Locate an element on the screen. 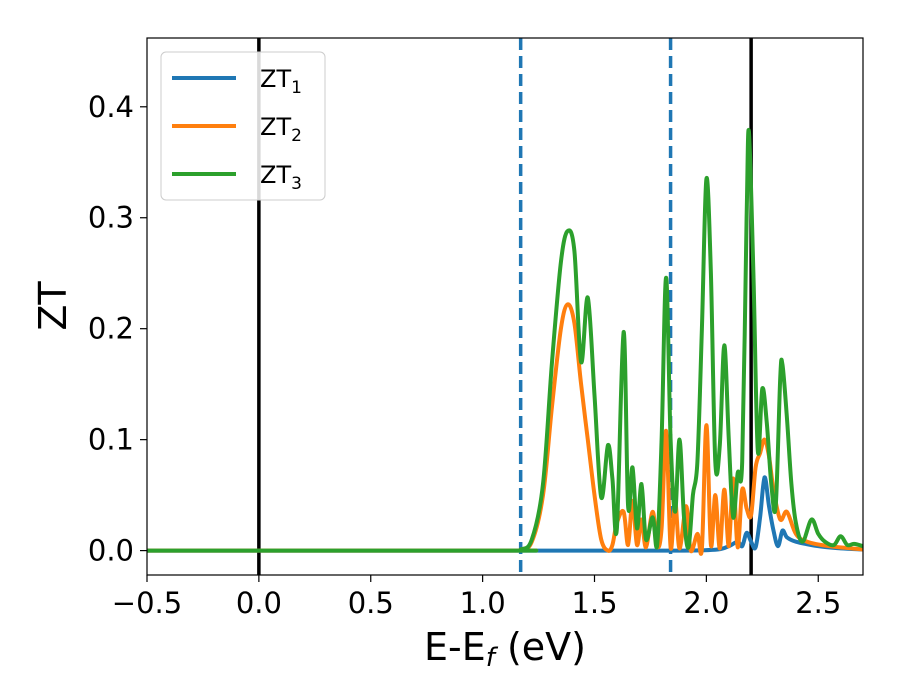  y-tick-label: 0.4 is located at coordinates (111, 107).